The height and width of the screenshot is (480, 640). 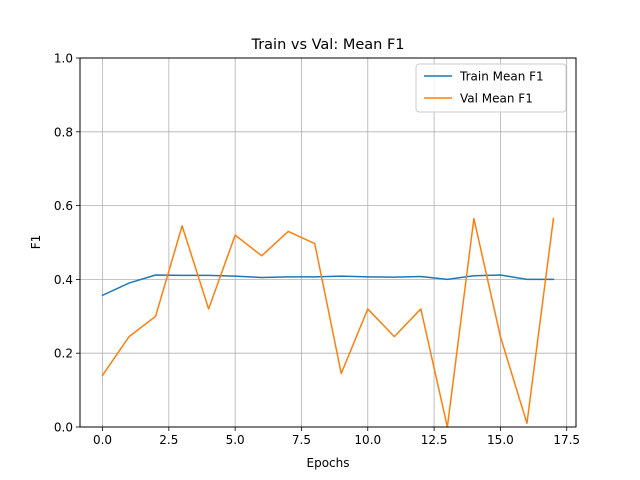 I want to click on y-tick-label: 0.2, so click(x=63, y=354).